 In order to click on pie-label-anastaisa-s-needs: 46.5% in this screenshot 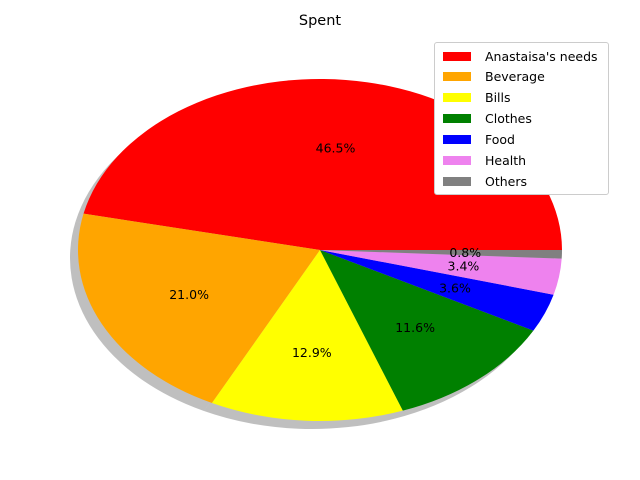, I will do `click(336, 148)`.